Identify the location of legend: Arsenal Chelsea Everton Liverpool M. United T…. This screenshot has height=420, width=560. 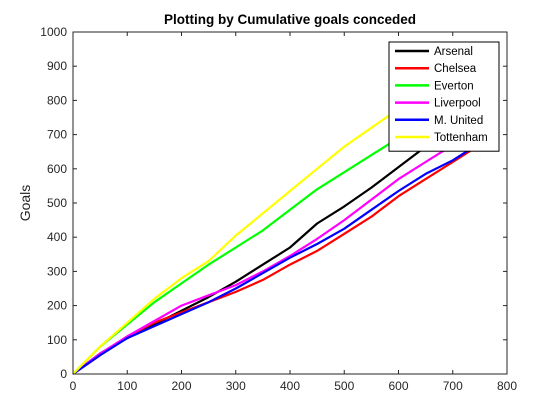
(444, 96).